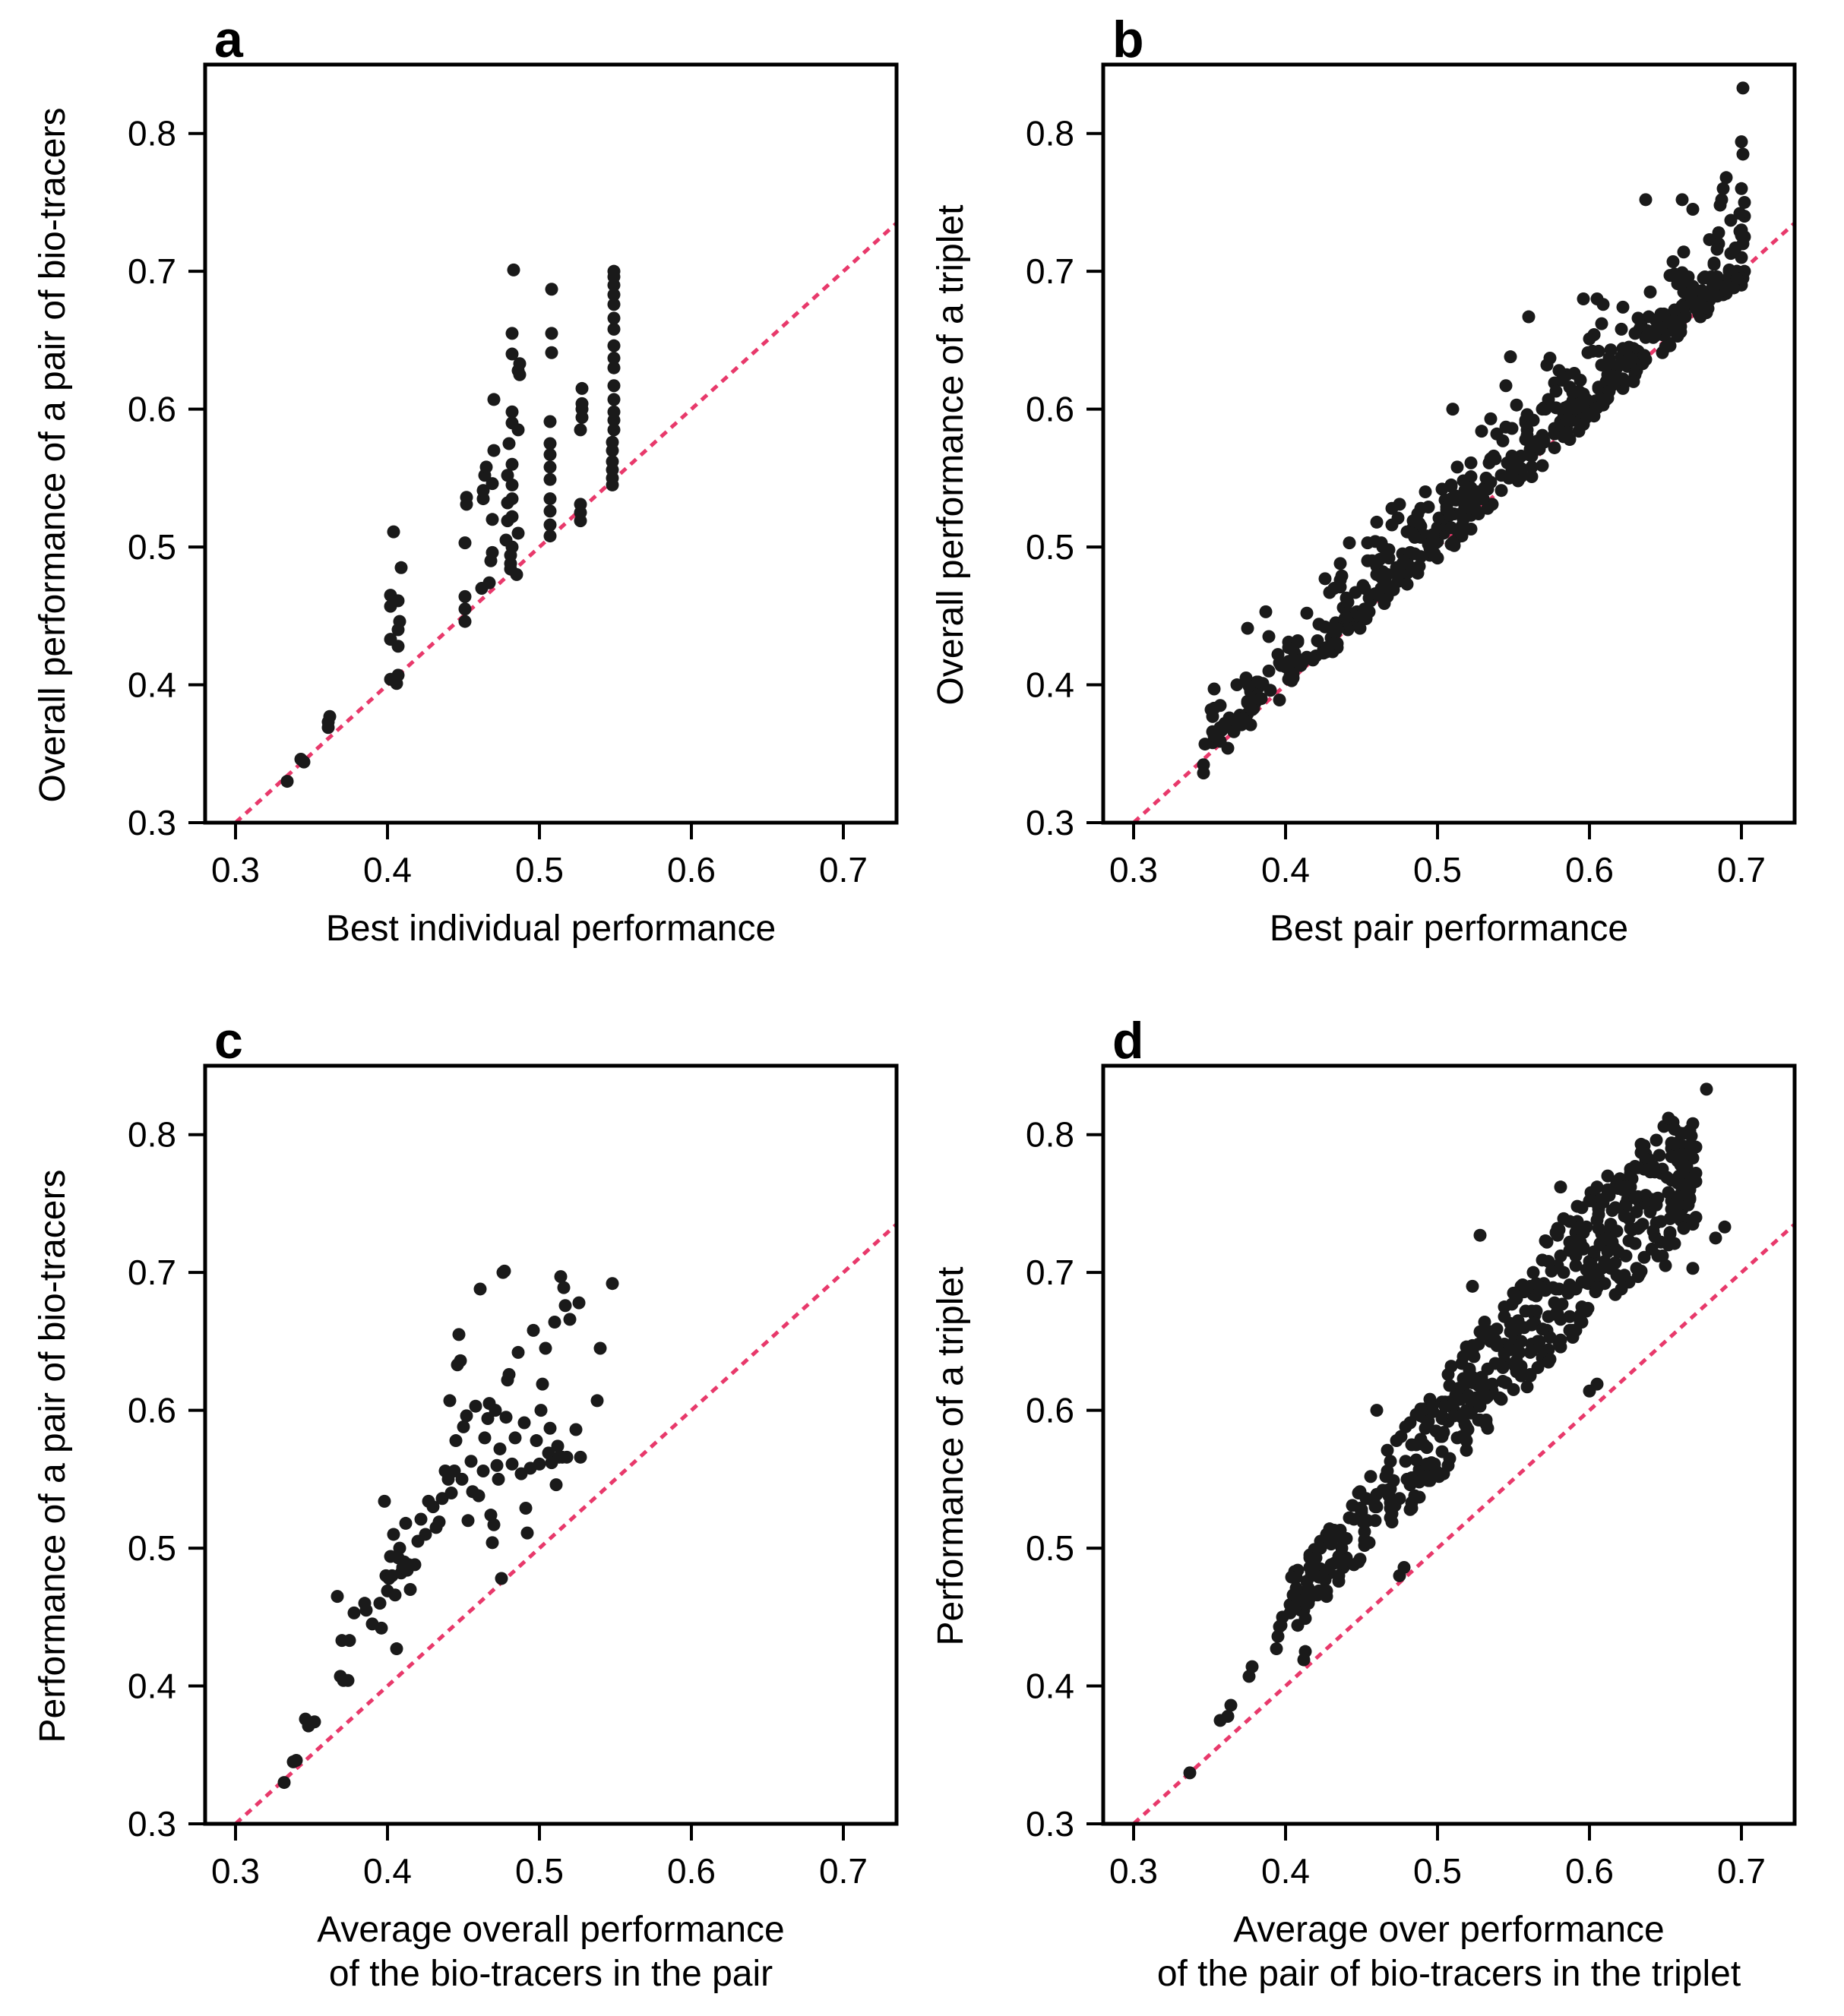 This screenshot has width=1844, height=2016. Describe the element at coordinates (152, 547) in the screenshot. I see `y-tick-label: 0.5` at that location.